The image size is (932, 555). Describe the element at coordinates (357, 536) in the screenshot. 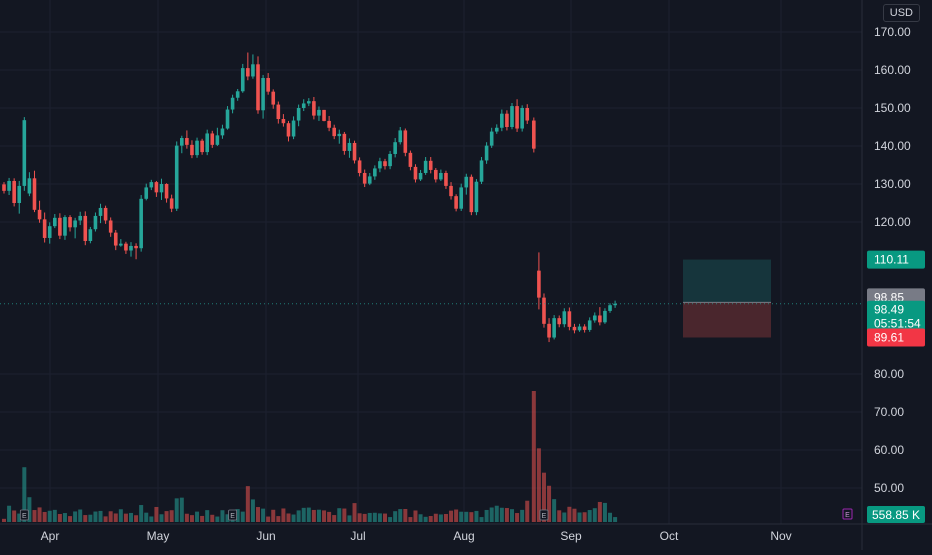

I see `time-tick-label: Jul` at that location.